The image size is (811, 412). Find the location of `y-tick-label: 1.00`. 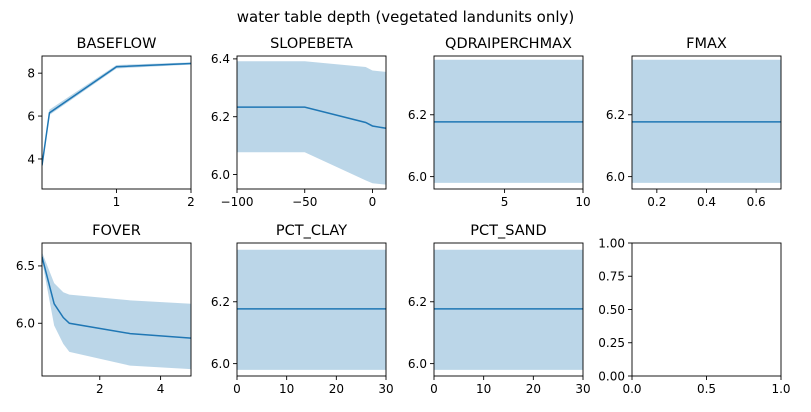

y-tick-label: 1.00 is located at coordinates (611, 243).